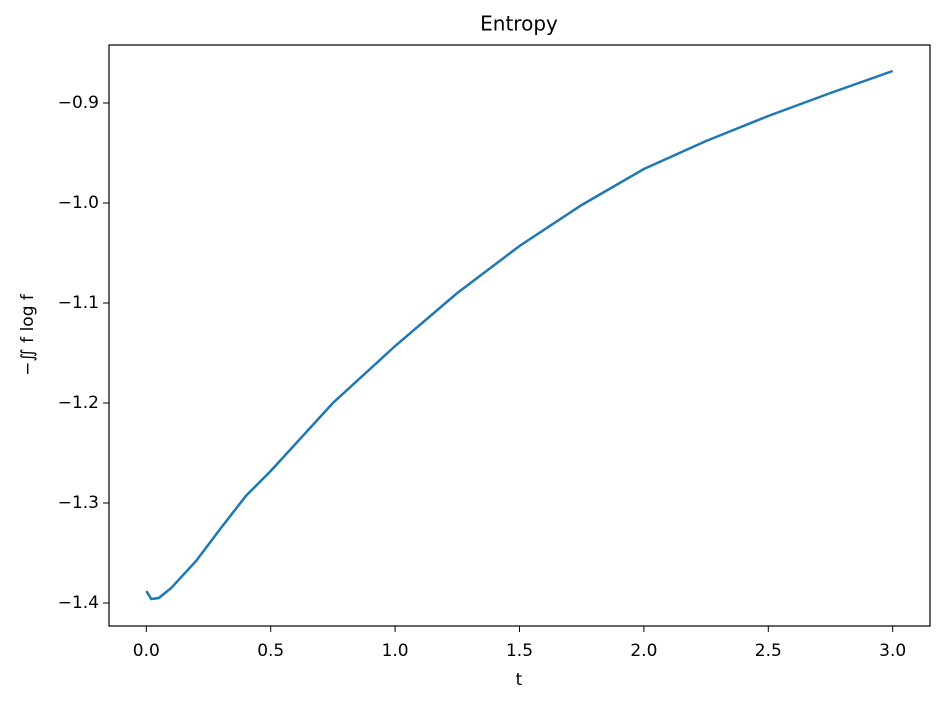 The width and height of the screenshot is (945, 704). What do you see at coordinates (519, 680) in the screenshot?
I see `x-axis-label: t` at bounding box center [519, 680].